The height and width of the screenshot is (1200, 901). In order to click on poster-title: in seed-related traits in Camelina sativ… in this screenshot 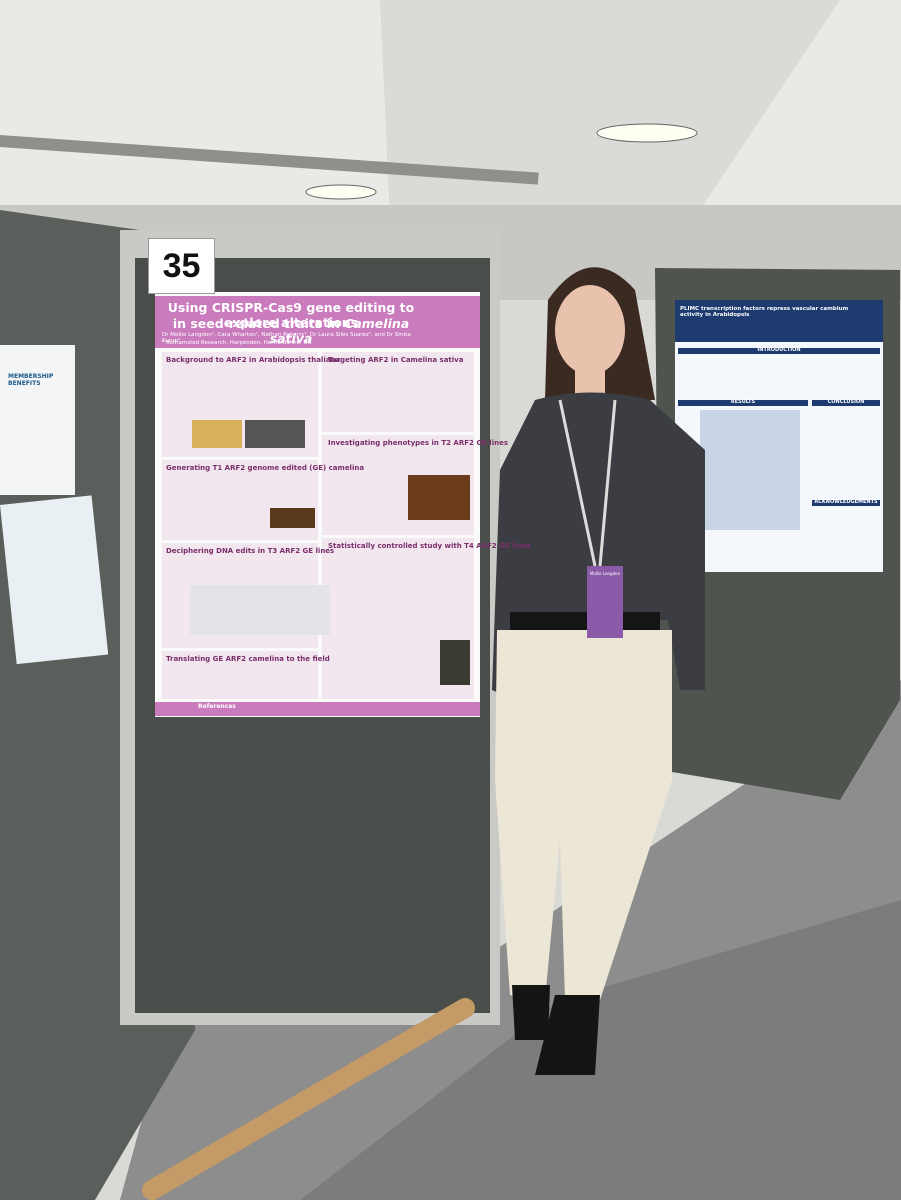, I will do `click(291, 331)`.